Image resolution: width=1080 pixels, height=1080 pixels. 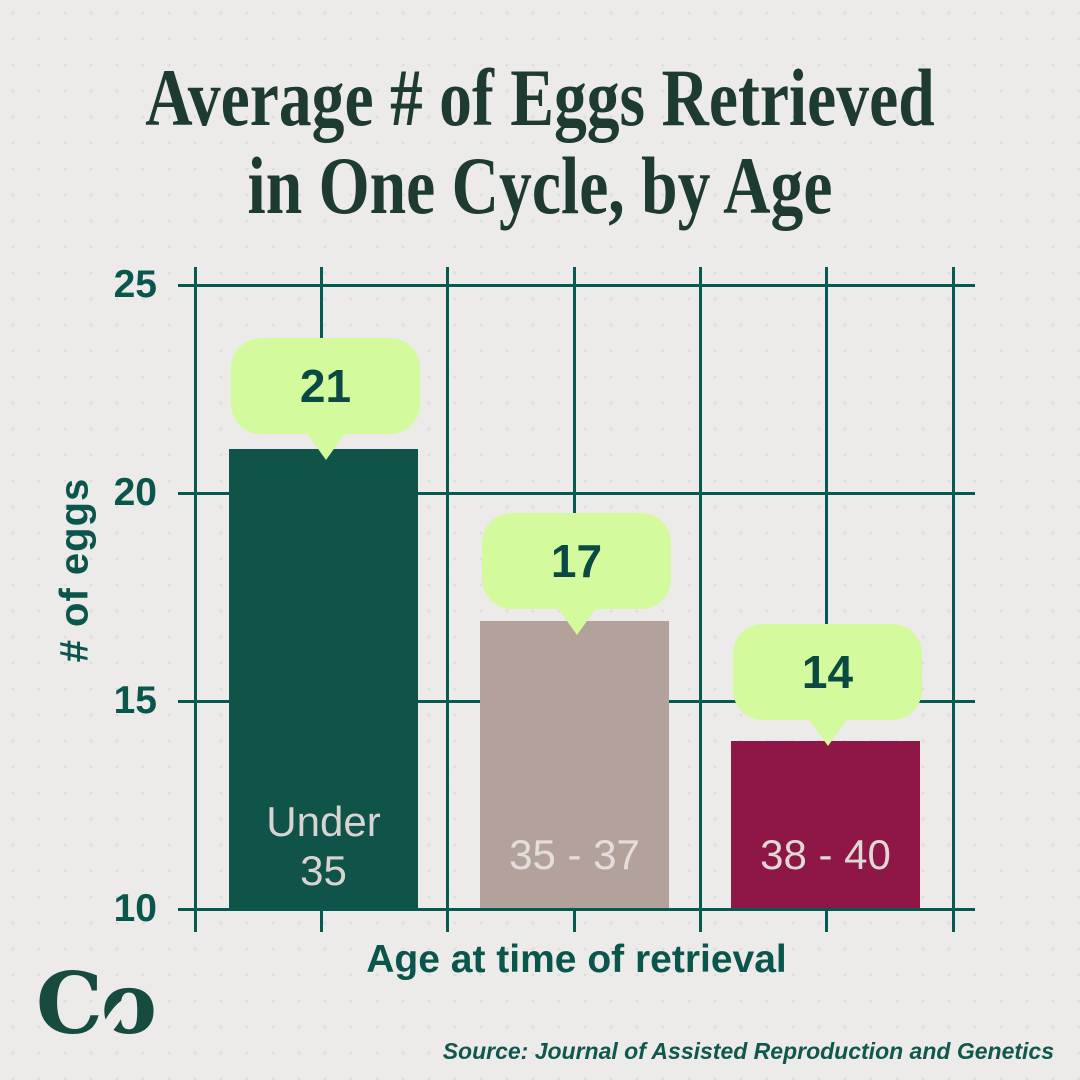 What do you see at coordinates (325, 386) in the screenshot?
I see `value-label: 21` at bounding box center [325, 386].